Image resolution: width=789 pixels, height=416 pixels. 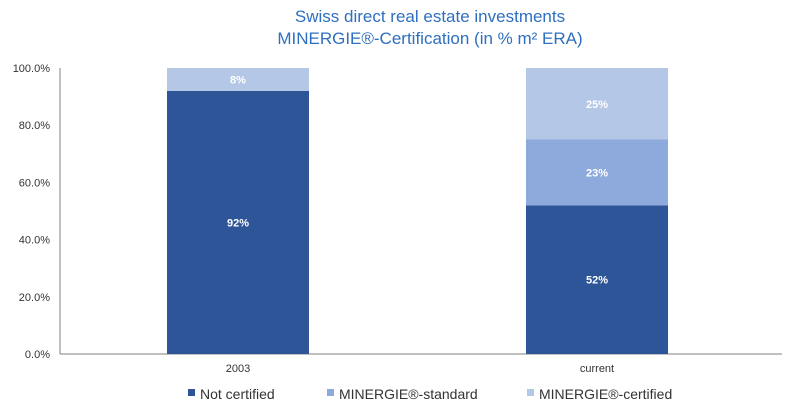 What do you see at coordinates (34, 241) in the screenshot?
I see `y-tick-label: 40.0%` at bounding box center [34, 241].